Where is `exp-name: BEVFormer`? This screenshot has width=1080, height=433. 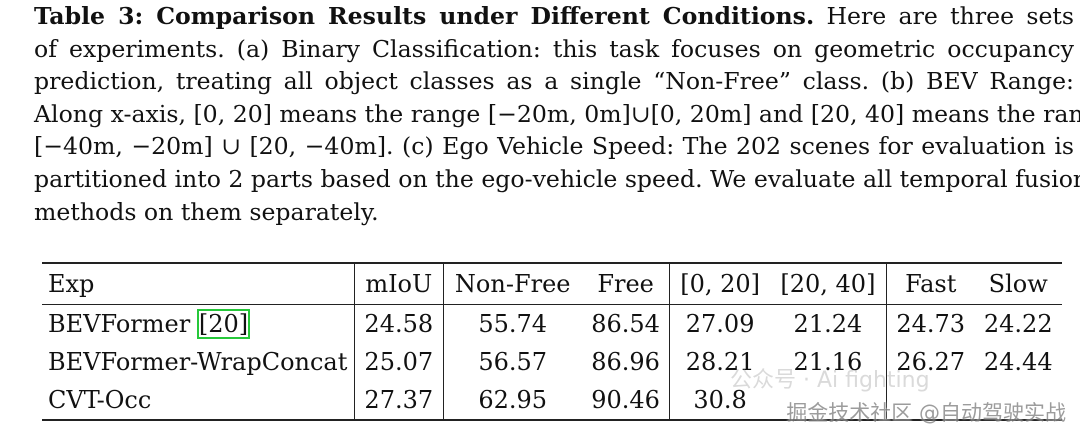 exp-name: BEVFormer is located at coordinates (119, 324).